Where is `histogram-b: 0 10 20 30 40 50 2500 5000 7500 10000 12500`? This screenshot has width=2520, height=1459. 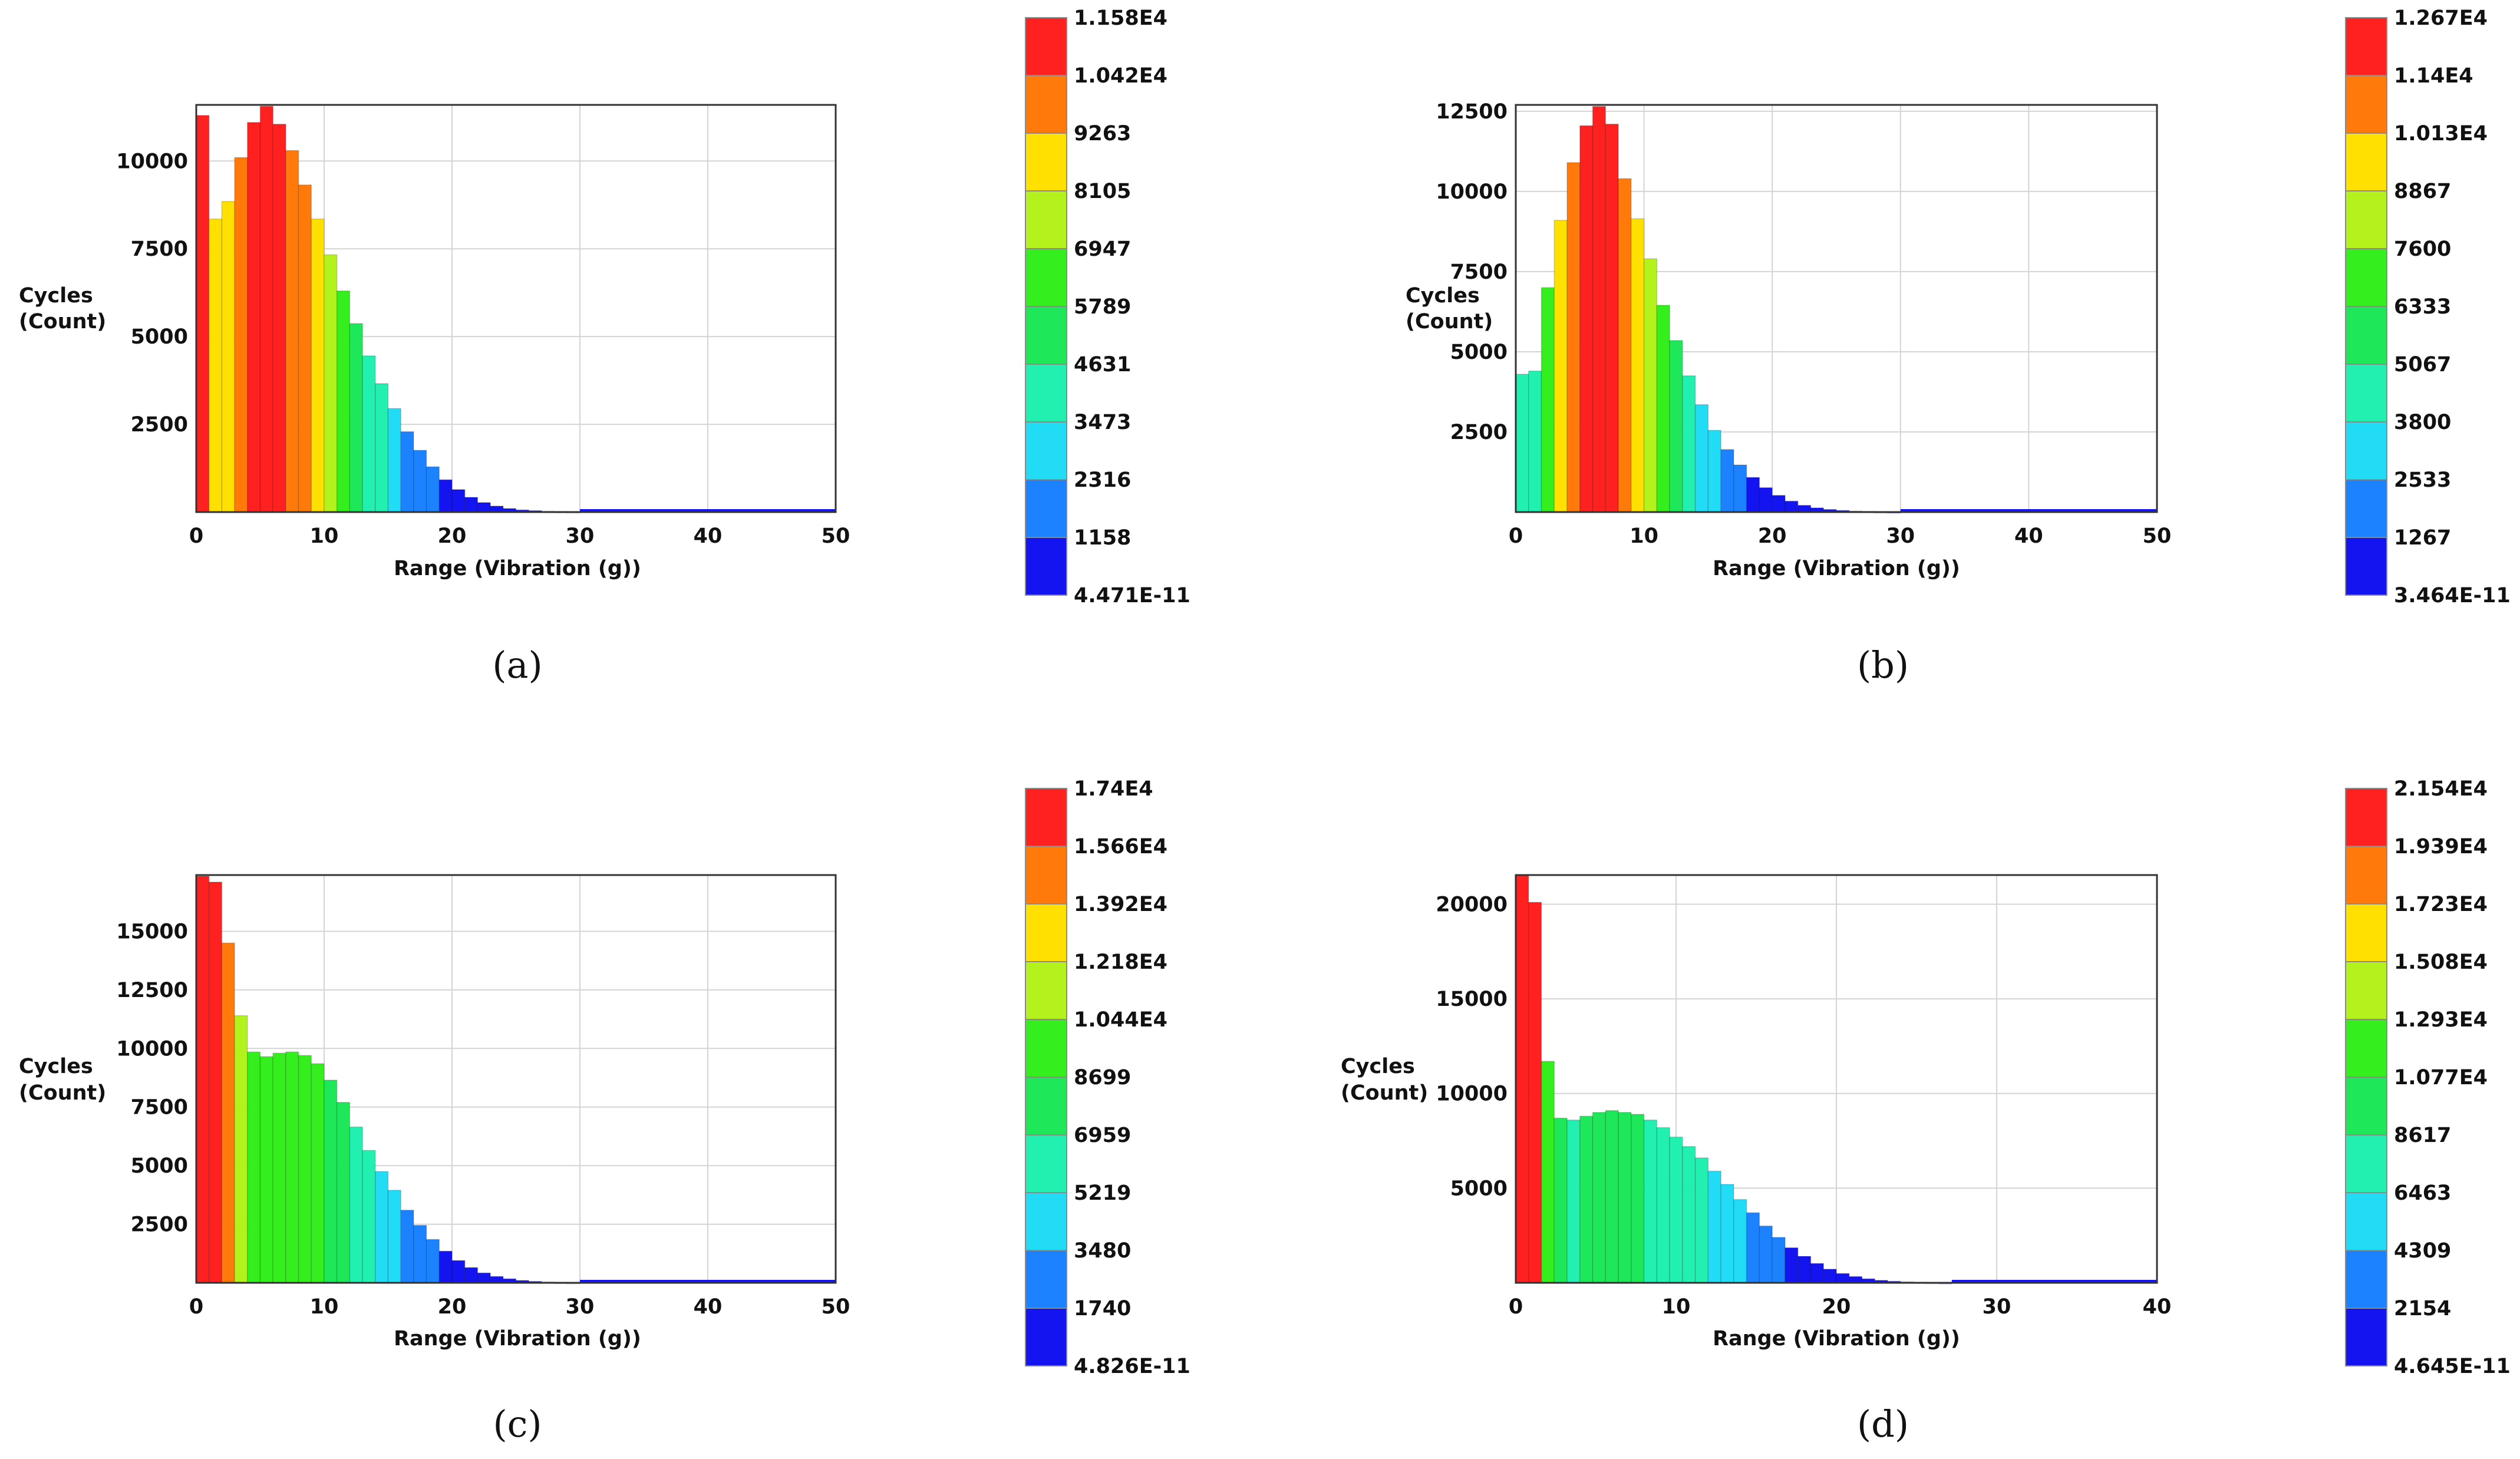 histogram-b: 0 10 20 30 40 50 2500 5000 7500 10000 12500 is located at coordinates (1803, 324).